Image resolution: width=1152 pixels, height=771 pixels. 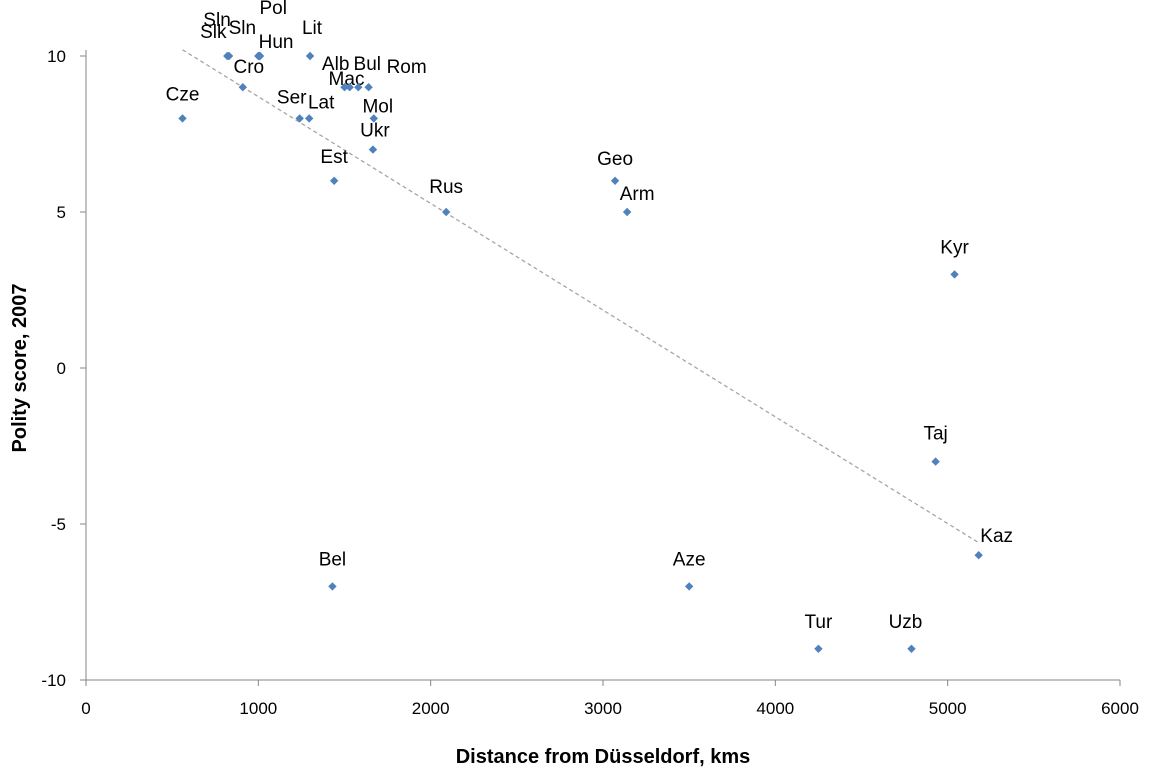 What do you see at coordinates (615, 159) in the screenshot?
I see `data-label-geo: Geo` at bounding box center [615, 159].